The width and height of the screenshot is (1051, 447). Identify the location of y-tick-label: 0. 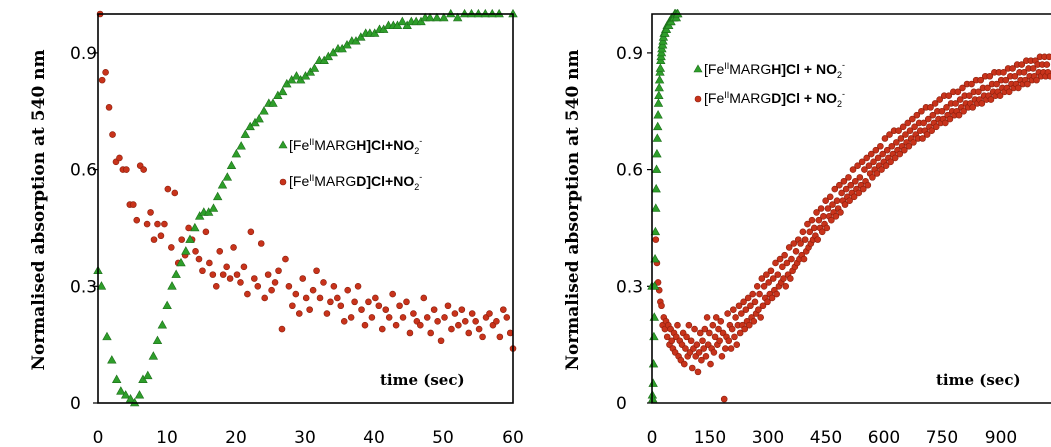
(75, 404).